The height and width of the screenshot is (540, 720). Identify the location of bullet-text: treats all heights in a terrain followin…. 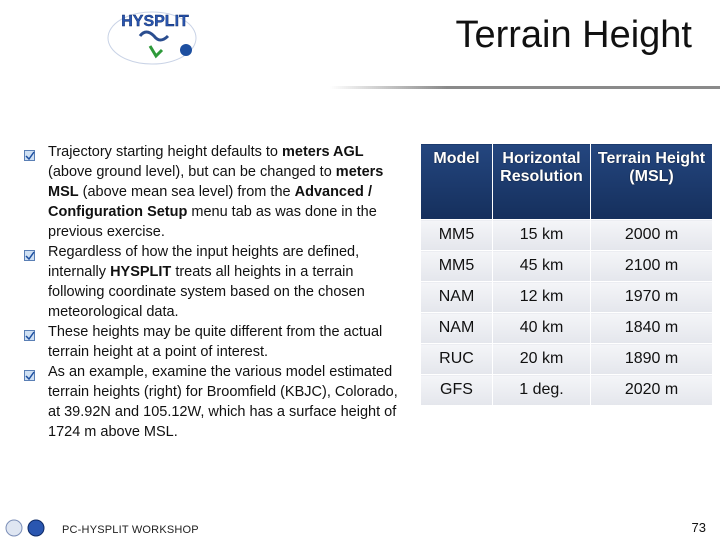
(206, 292).